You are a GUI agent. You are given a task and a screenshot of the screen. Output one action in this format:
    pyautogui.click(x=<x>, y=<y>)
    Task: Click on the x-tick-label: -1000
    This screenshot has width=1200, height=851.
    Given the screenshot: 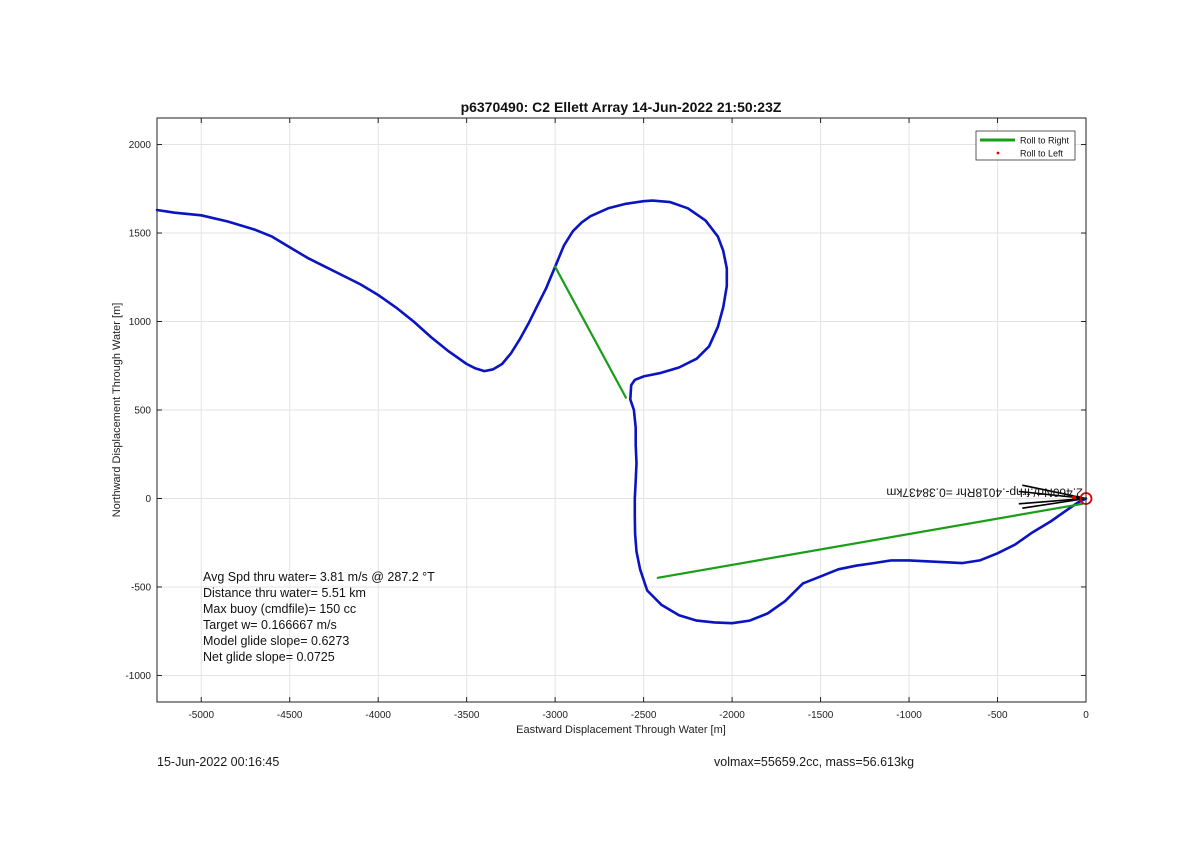 What is the action you would take?
    pyautogui.click(x=909, y=715)
    